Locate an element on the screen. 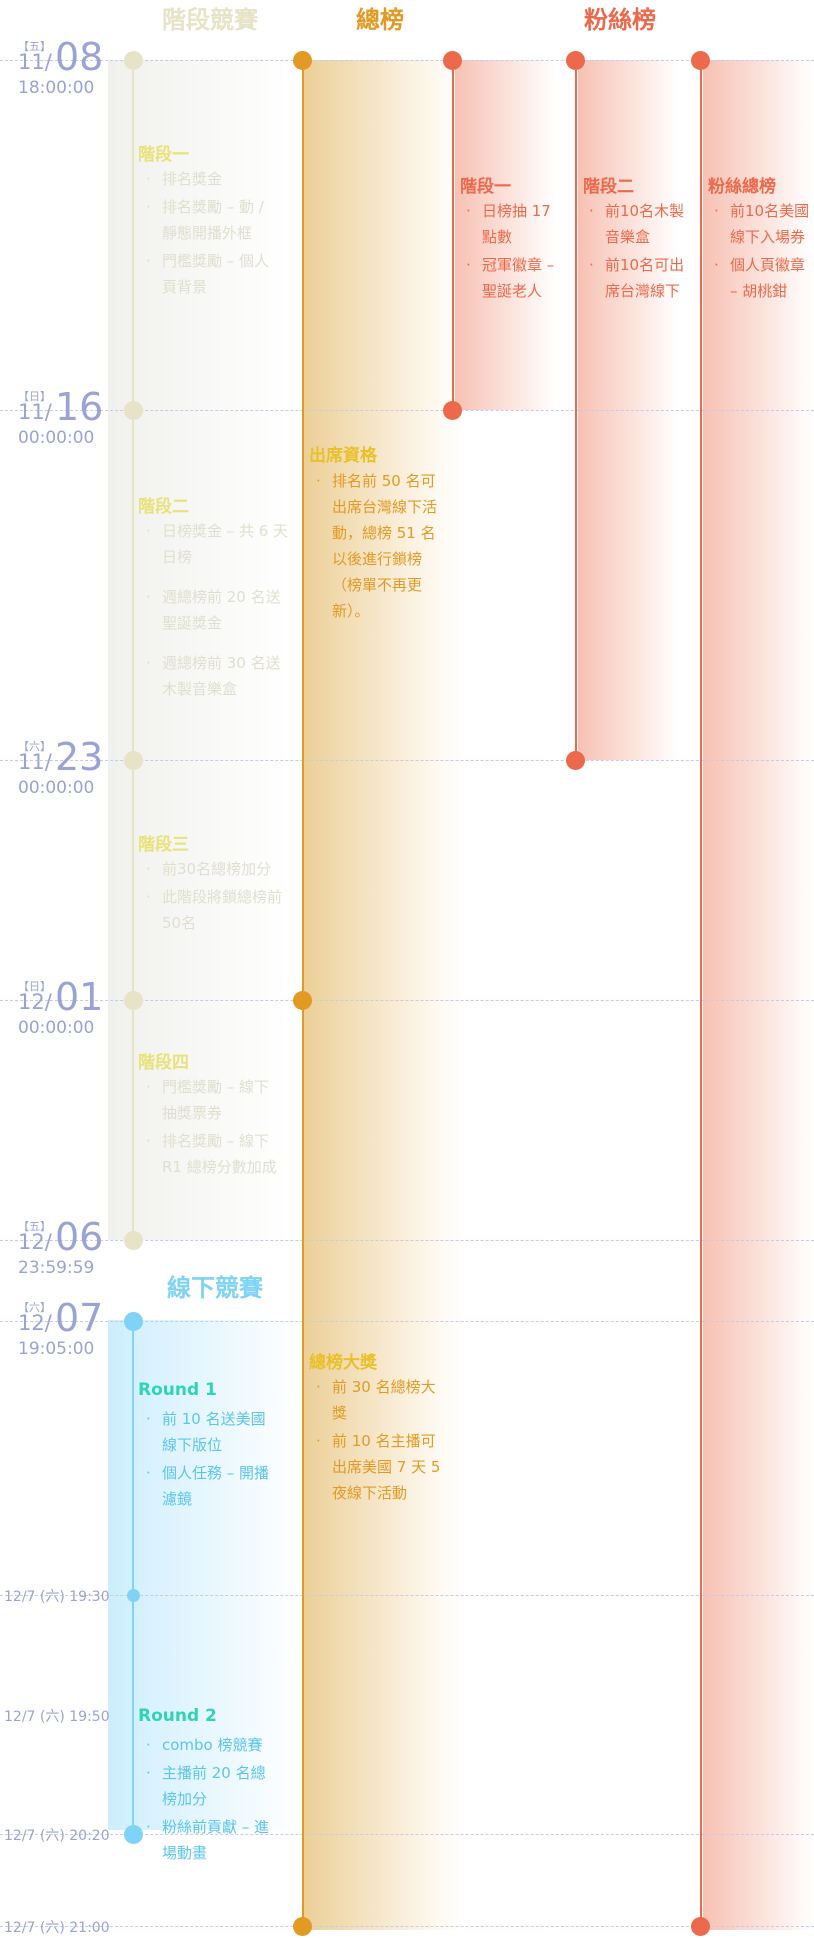 This screenshot has width=814, height=1938. stage-4-item: 排名獎勵 – 線下 R1 總榜分數加成 is located at coordinates (210, 1154).